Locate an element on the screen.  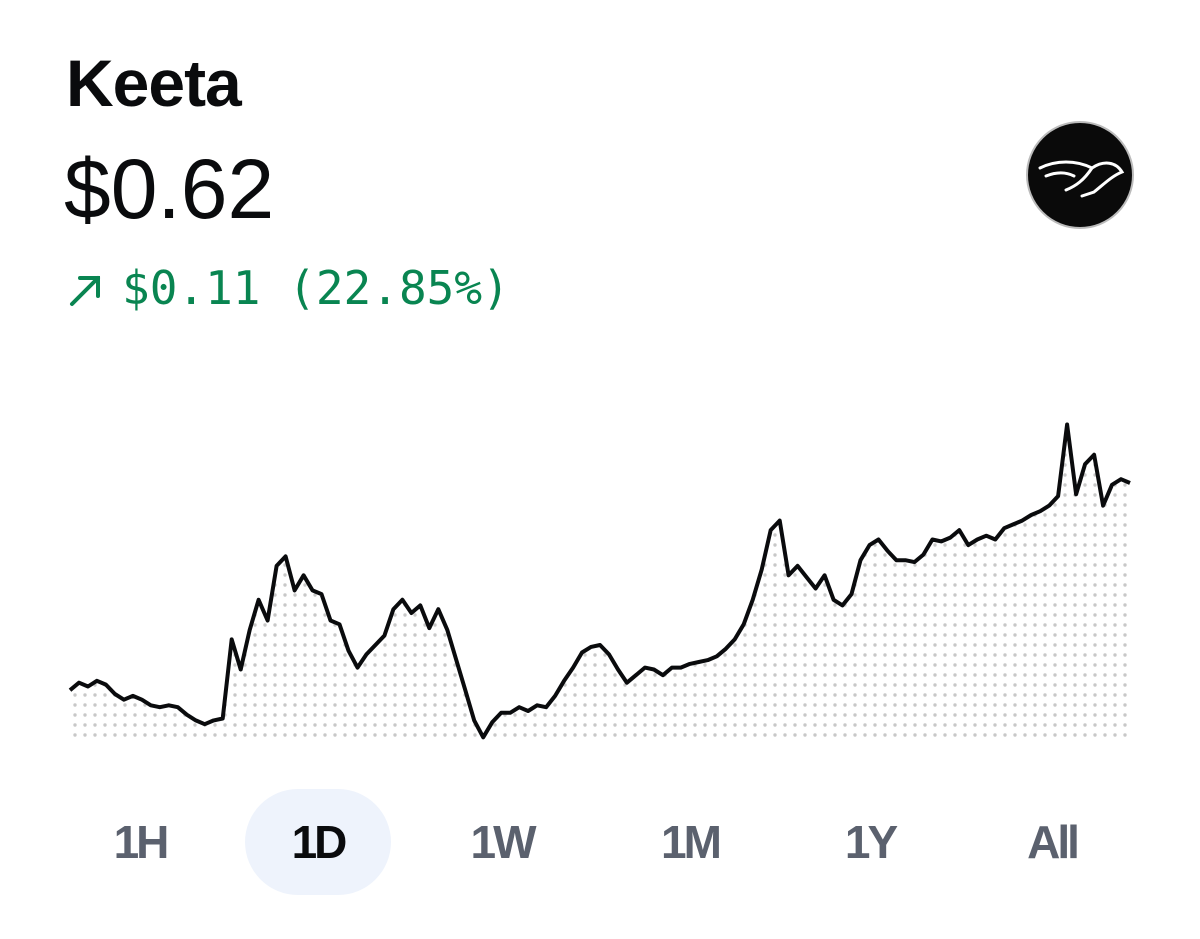
timeframe-tab: 1H is located at coordinates (142, 842).